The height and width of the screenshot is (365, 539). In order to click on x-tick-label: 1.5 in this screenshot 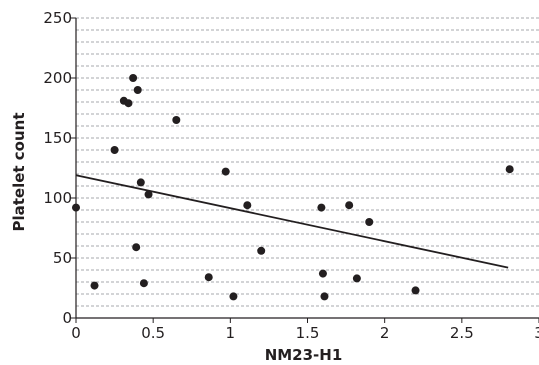, I will do `click(308, 333)`.